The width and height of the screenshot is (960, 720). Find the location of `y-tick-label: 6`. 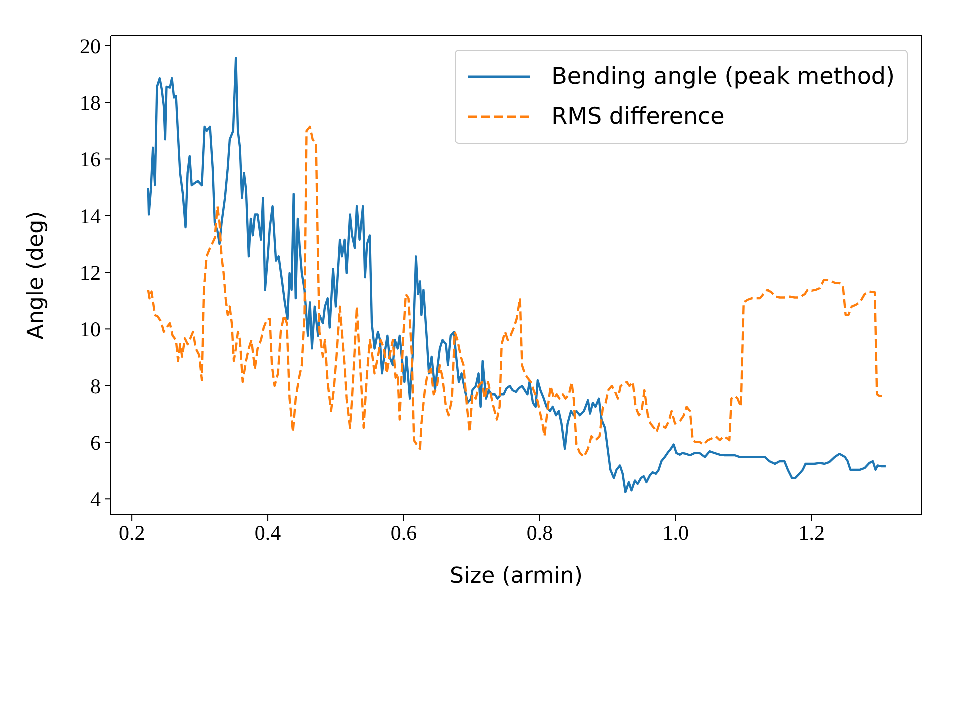

y-tick-label: 6 is located at coordinates (95, 442).